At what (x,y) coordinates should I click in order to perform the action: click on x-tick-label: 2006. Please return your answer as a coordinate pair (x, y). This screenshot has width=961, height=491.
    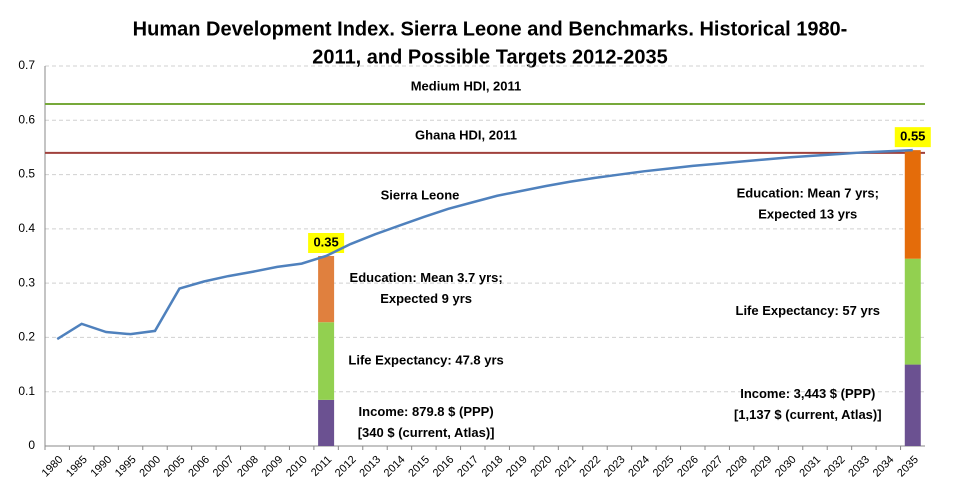
    Looking at the image, I should click on (199, 467).